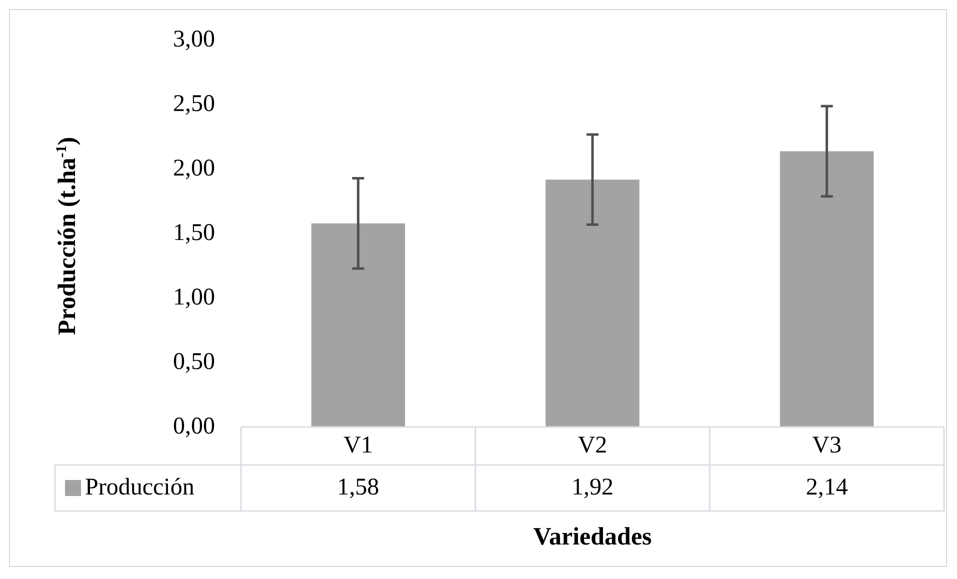  Describe the element at coordinates (194, 361) in the screenshot. I see `y-tick-label: 0,50` at that location.